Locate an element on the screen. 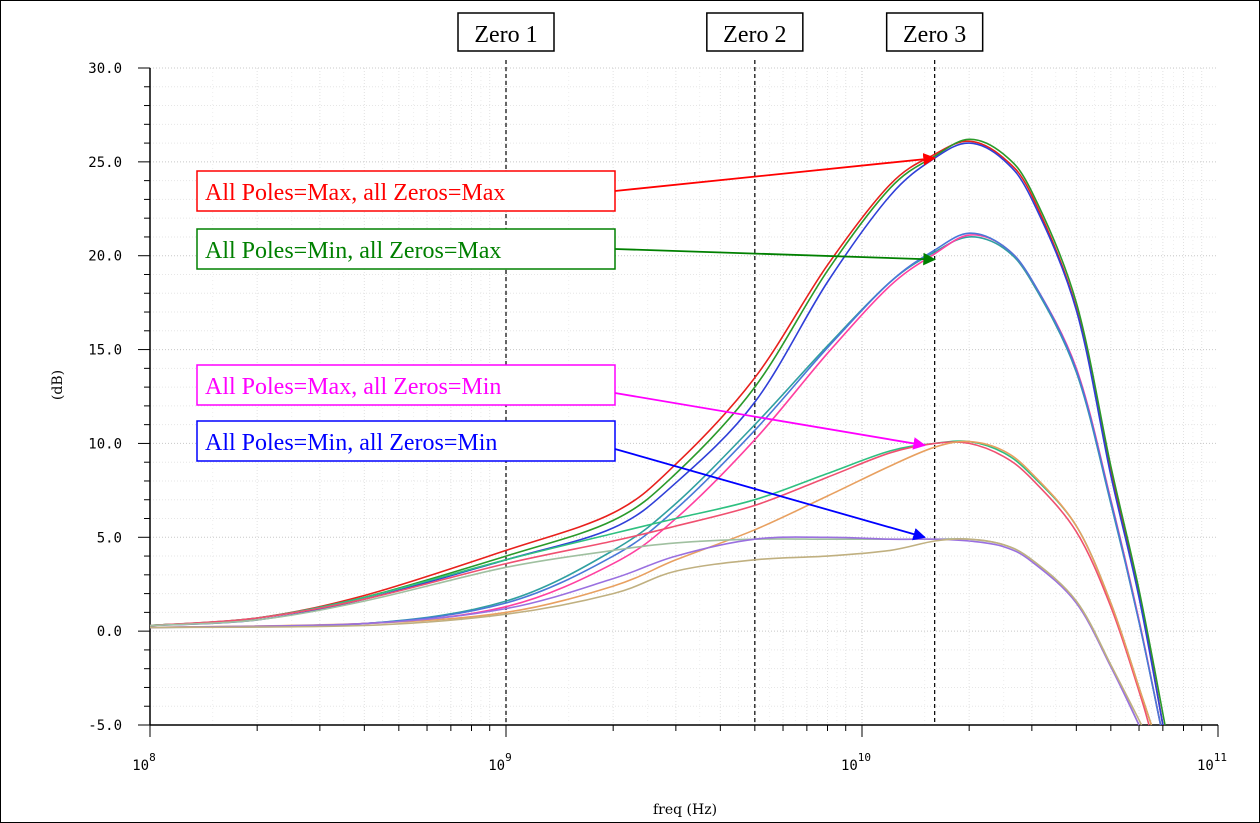 Image resolution: width=1260 pixels, height=823 pixels. y-tick-label: -5.0 is located at coordinates (105, 726).